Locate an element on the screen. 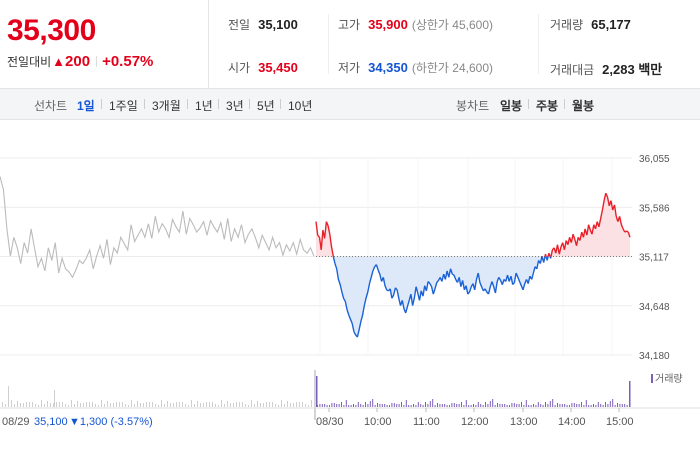 This screenshot has width=700, height=450. tab-10year: 10년 is located at coordinates (300, 106).